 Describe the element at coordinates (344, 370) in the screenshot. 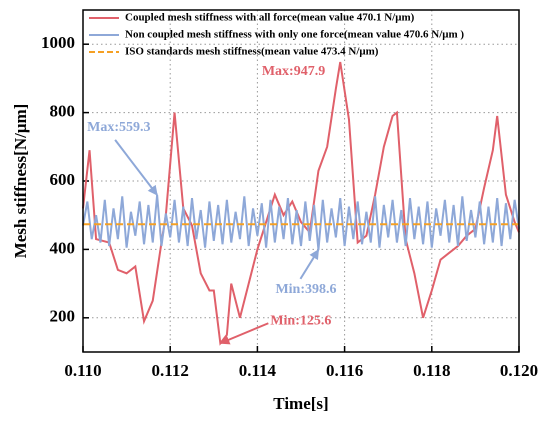

I see `x-tick-label: 0.116` at that location.